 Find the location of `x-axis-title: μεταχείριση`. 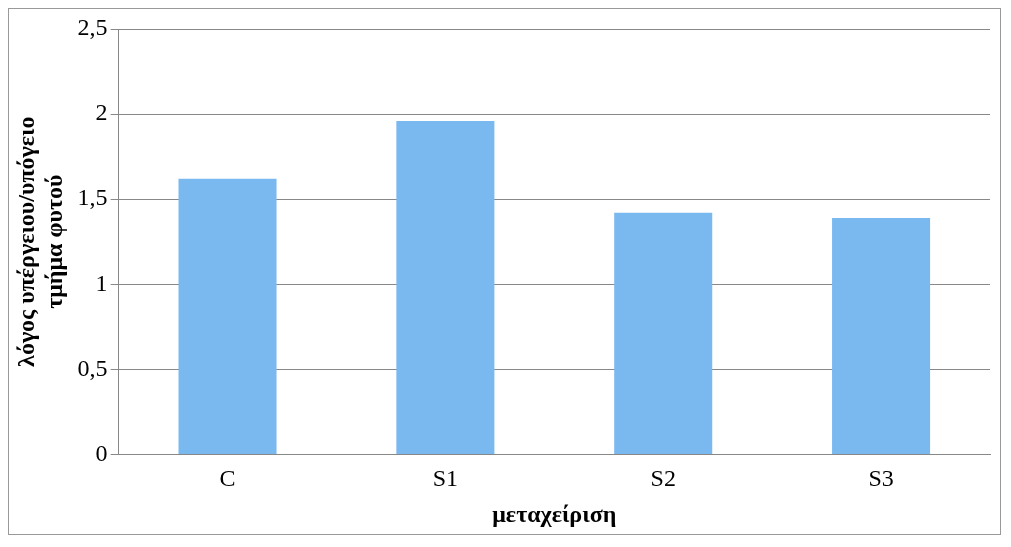

x-axis-title: μεταχείριση is located at coordinates (554, 513).